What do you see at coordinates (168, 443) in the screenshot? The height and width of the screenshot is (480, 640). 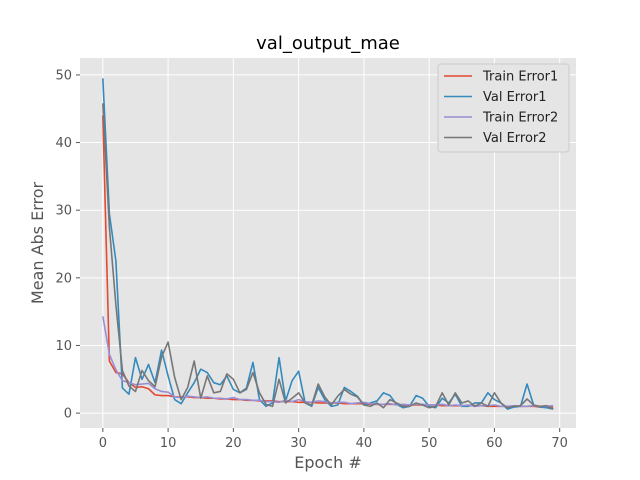 I see `x-tick-label: 10` at bounding box center [168, 443].